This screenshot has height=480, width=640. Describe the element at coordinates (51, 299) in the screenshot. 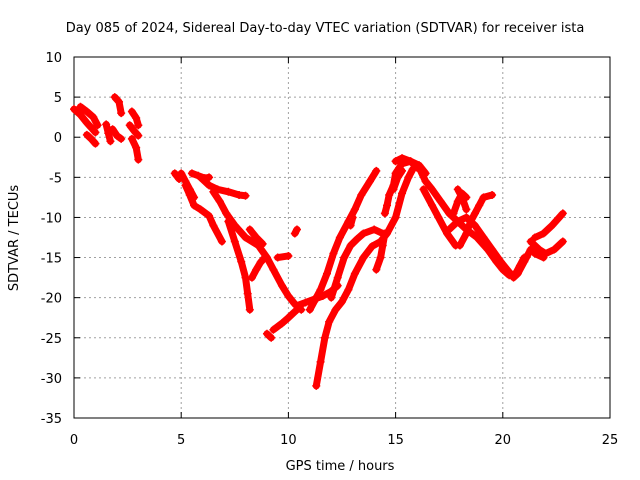

I see `y-tick-label: -20` at that location.